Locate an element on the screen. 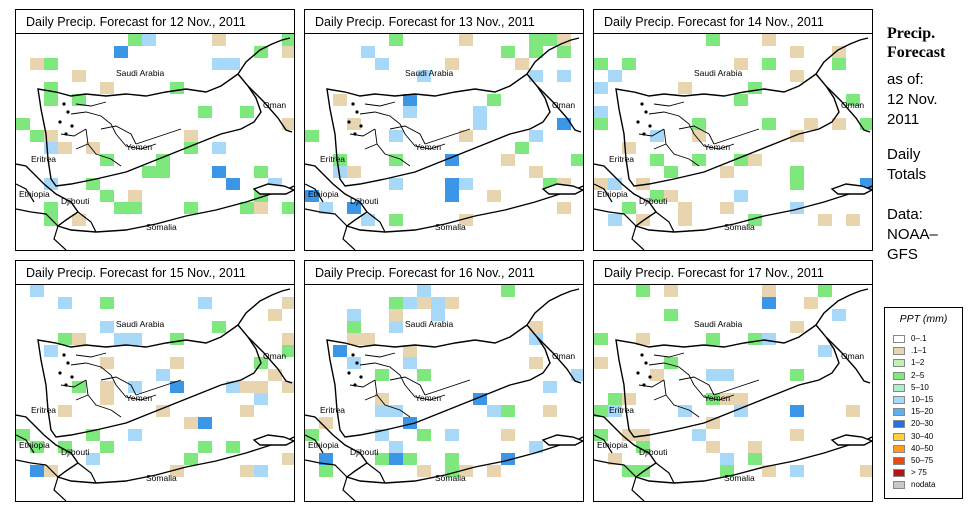 This screenshot has width=971, height=521. map-label-ethiopia: Ethiopia is located at coordinates (612, 194).